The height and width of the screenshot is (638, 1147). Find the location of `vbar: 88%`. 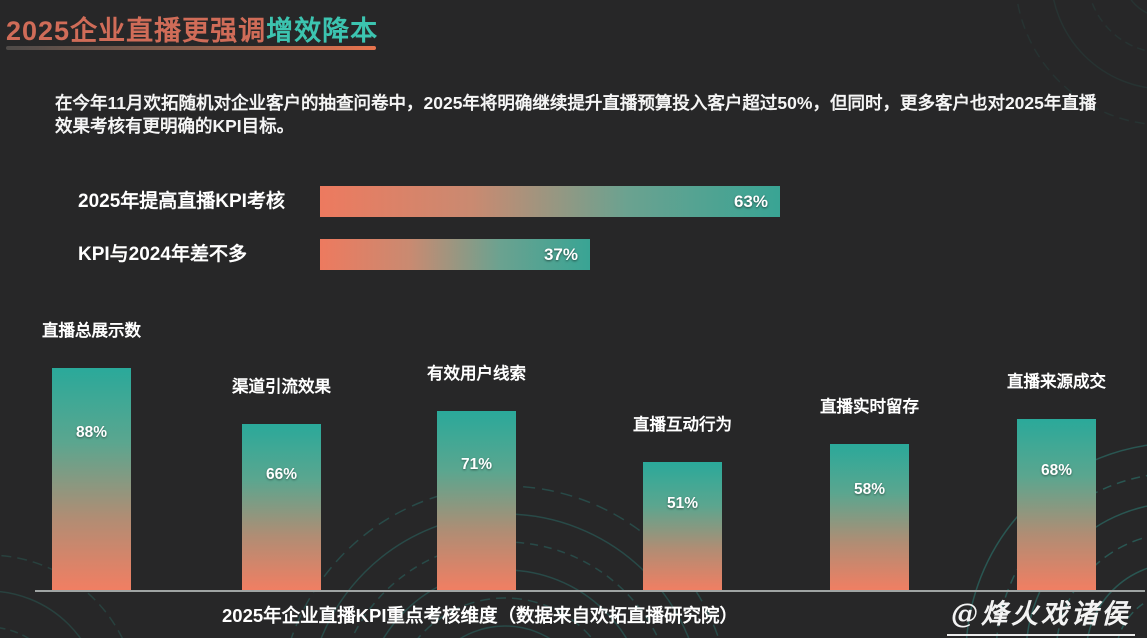

vbar: 88% is located at coordinates (91, 480).